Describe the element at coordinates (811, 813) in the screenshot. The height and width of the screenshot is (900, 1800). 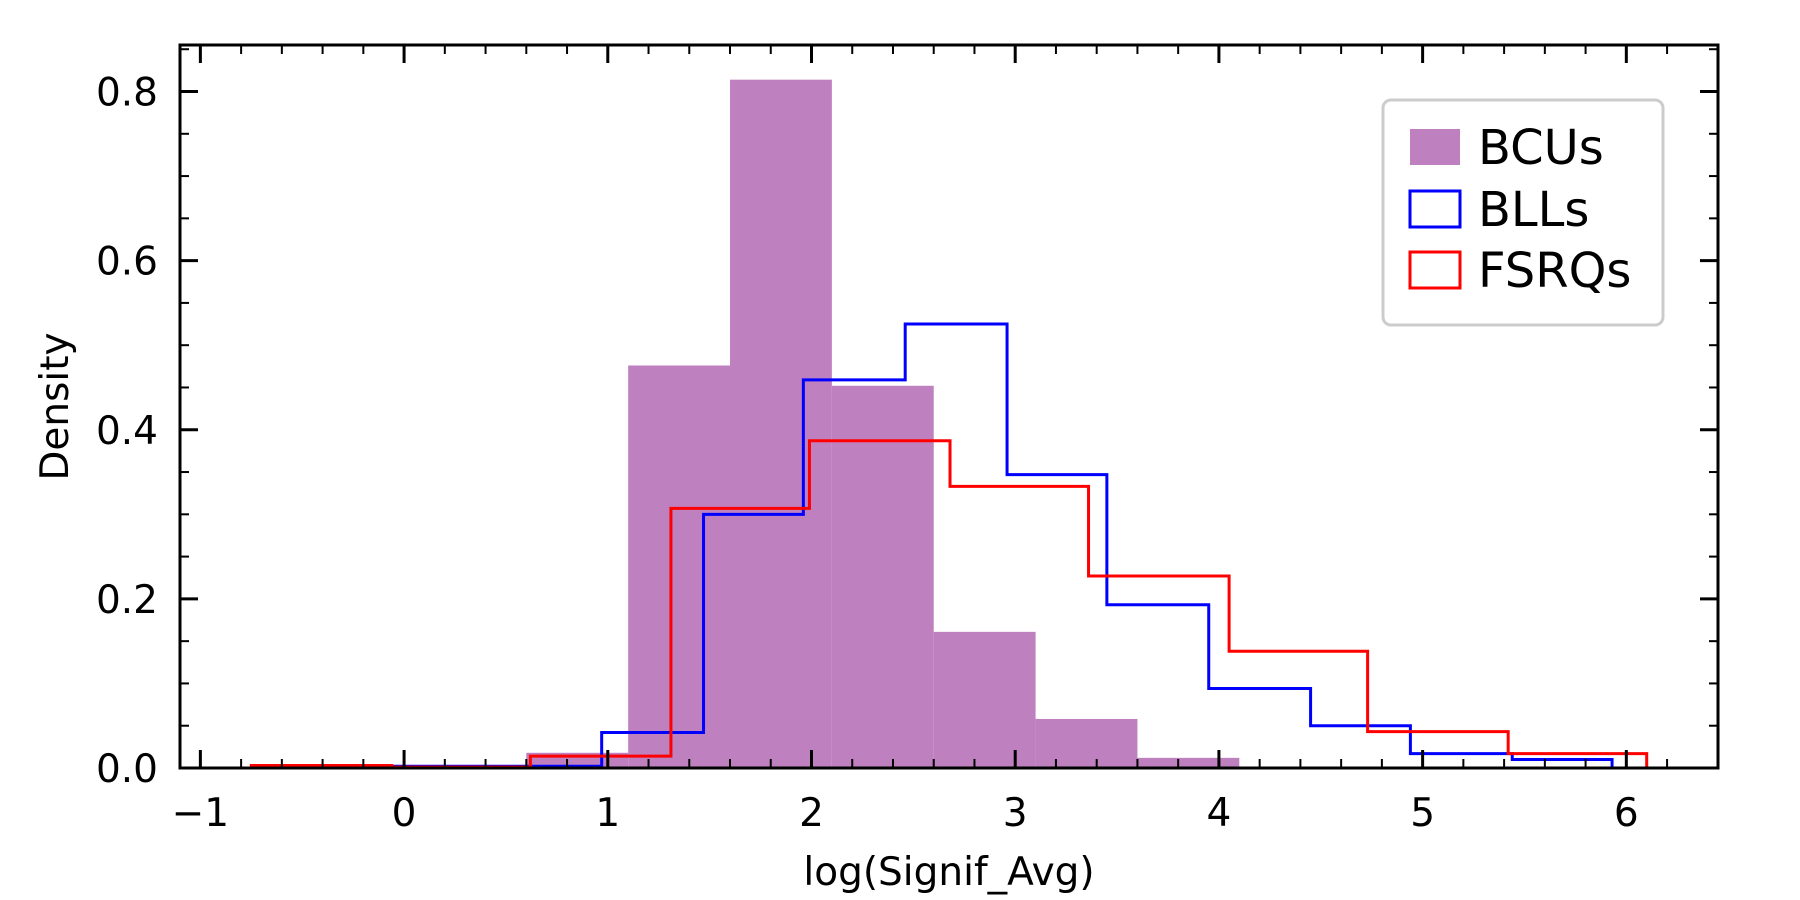
I see `x-tick-label: 2` at that location.